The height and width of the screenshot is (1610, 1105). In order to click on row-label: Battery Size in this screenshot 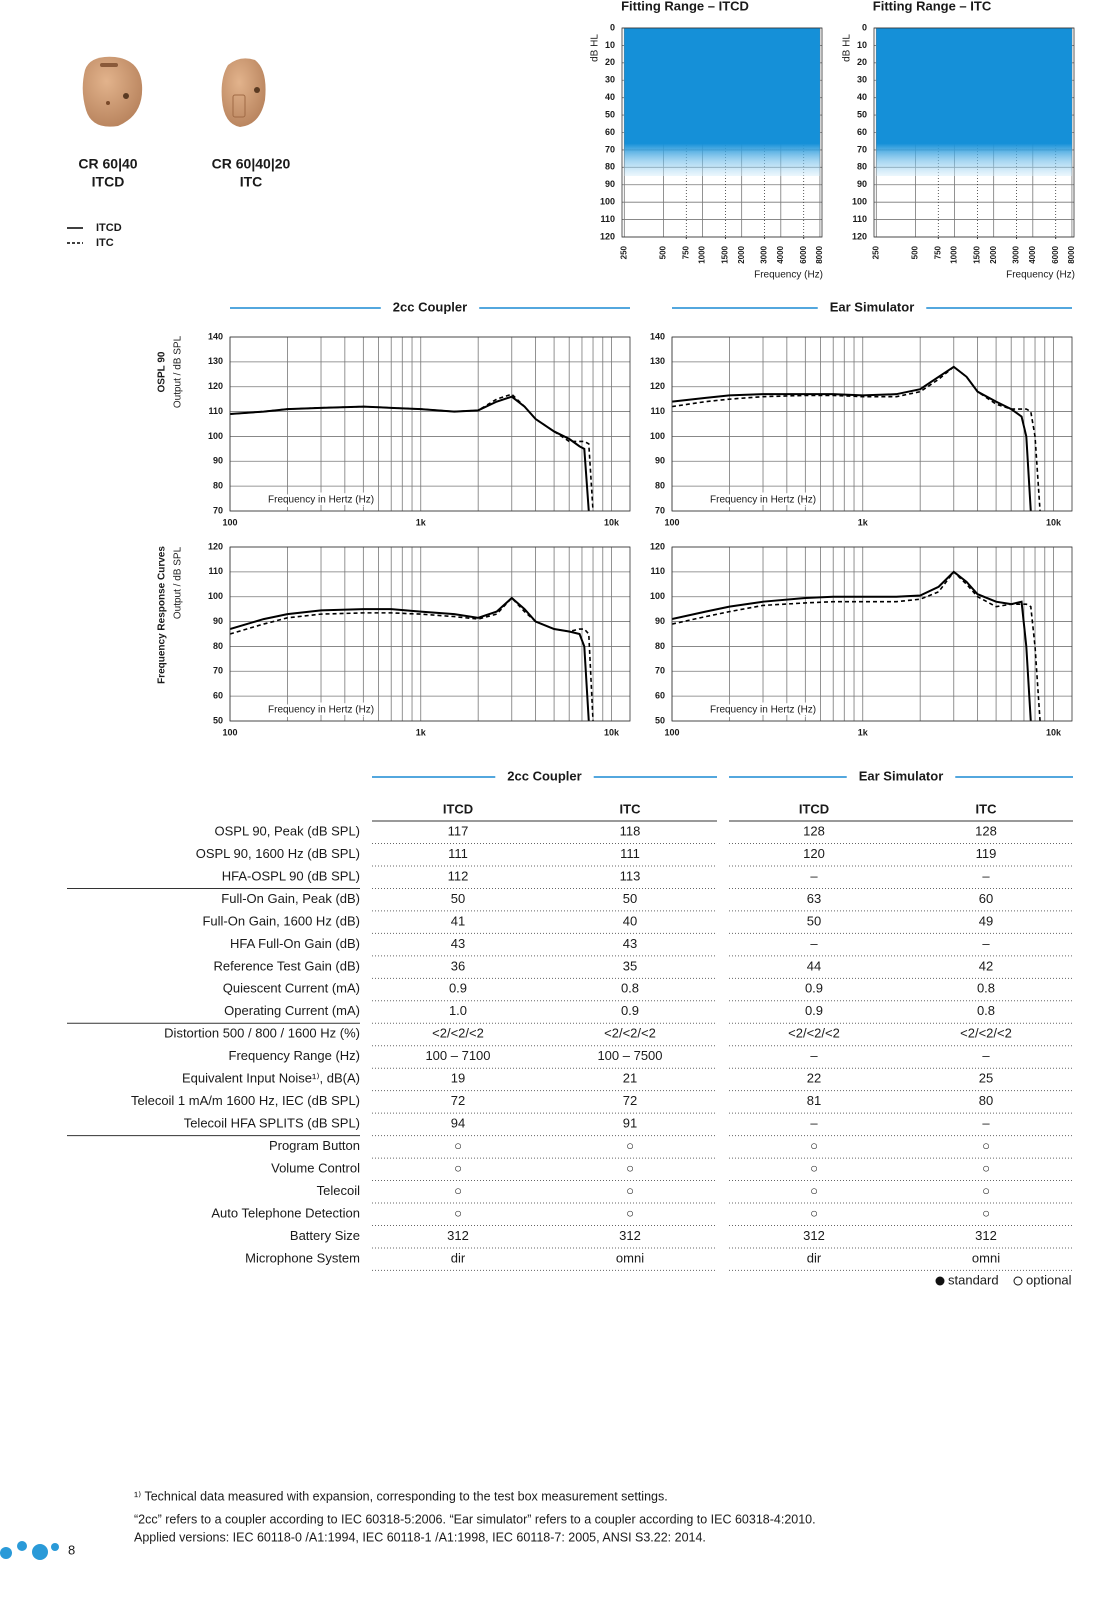, I will do `click(325, 1235)`.